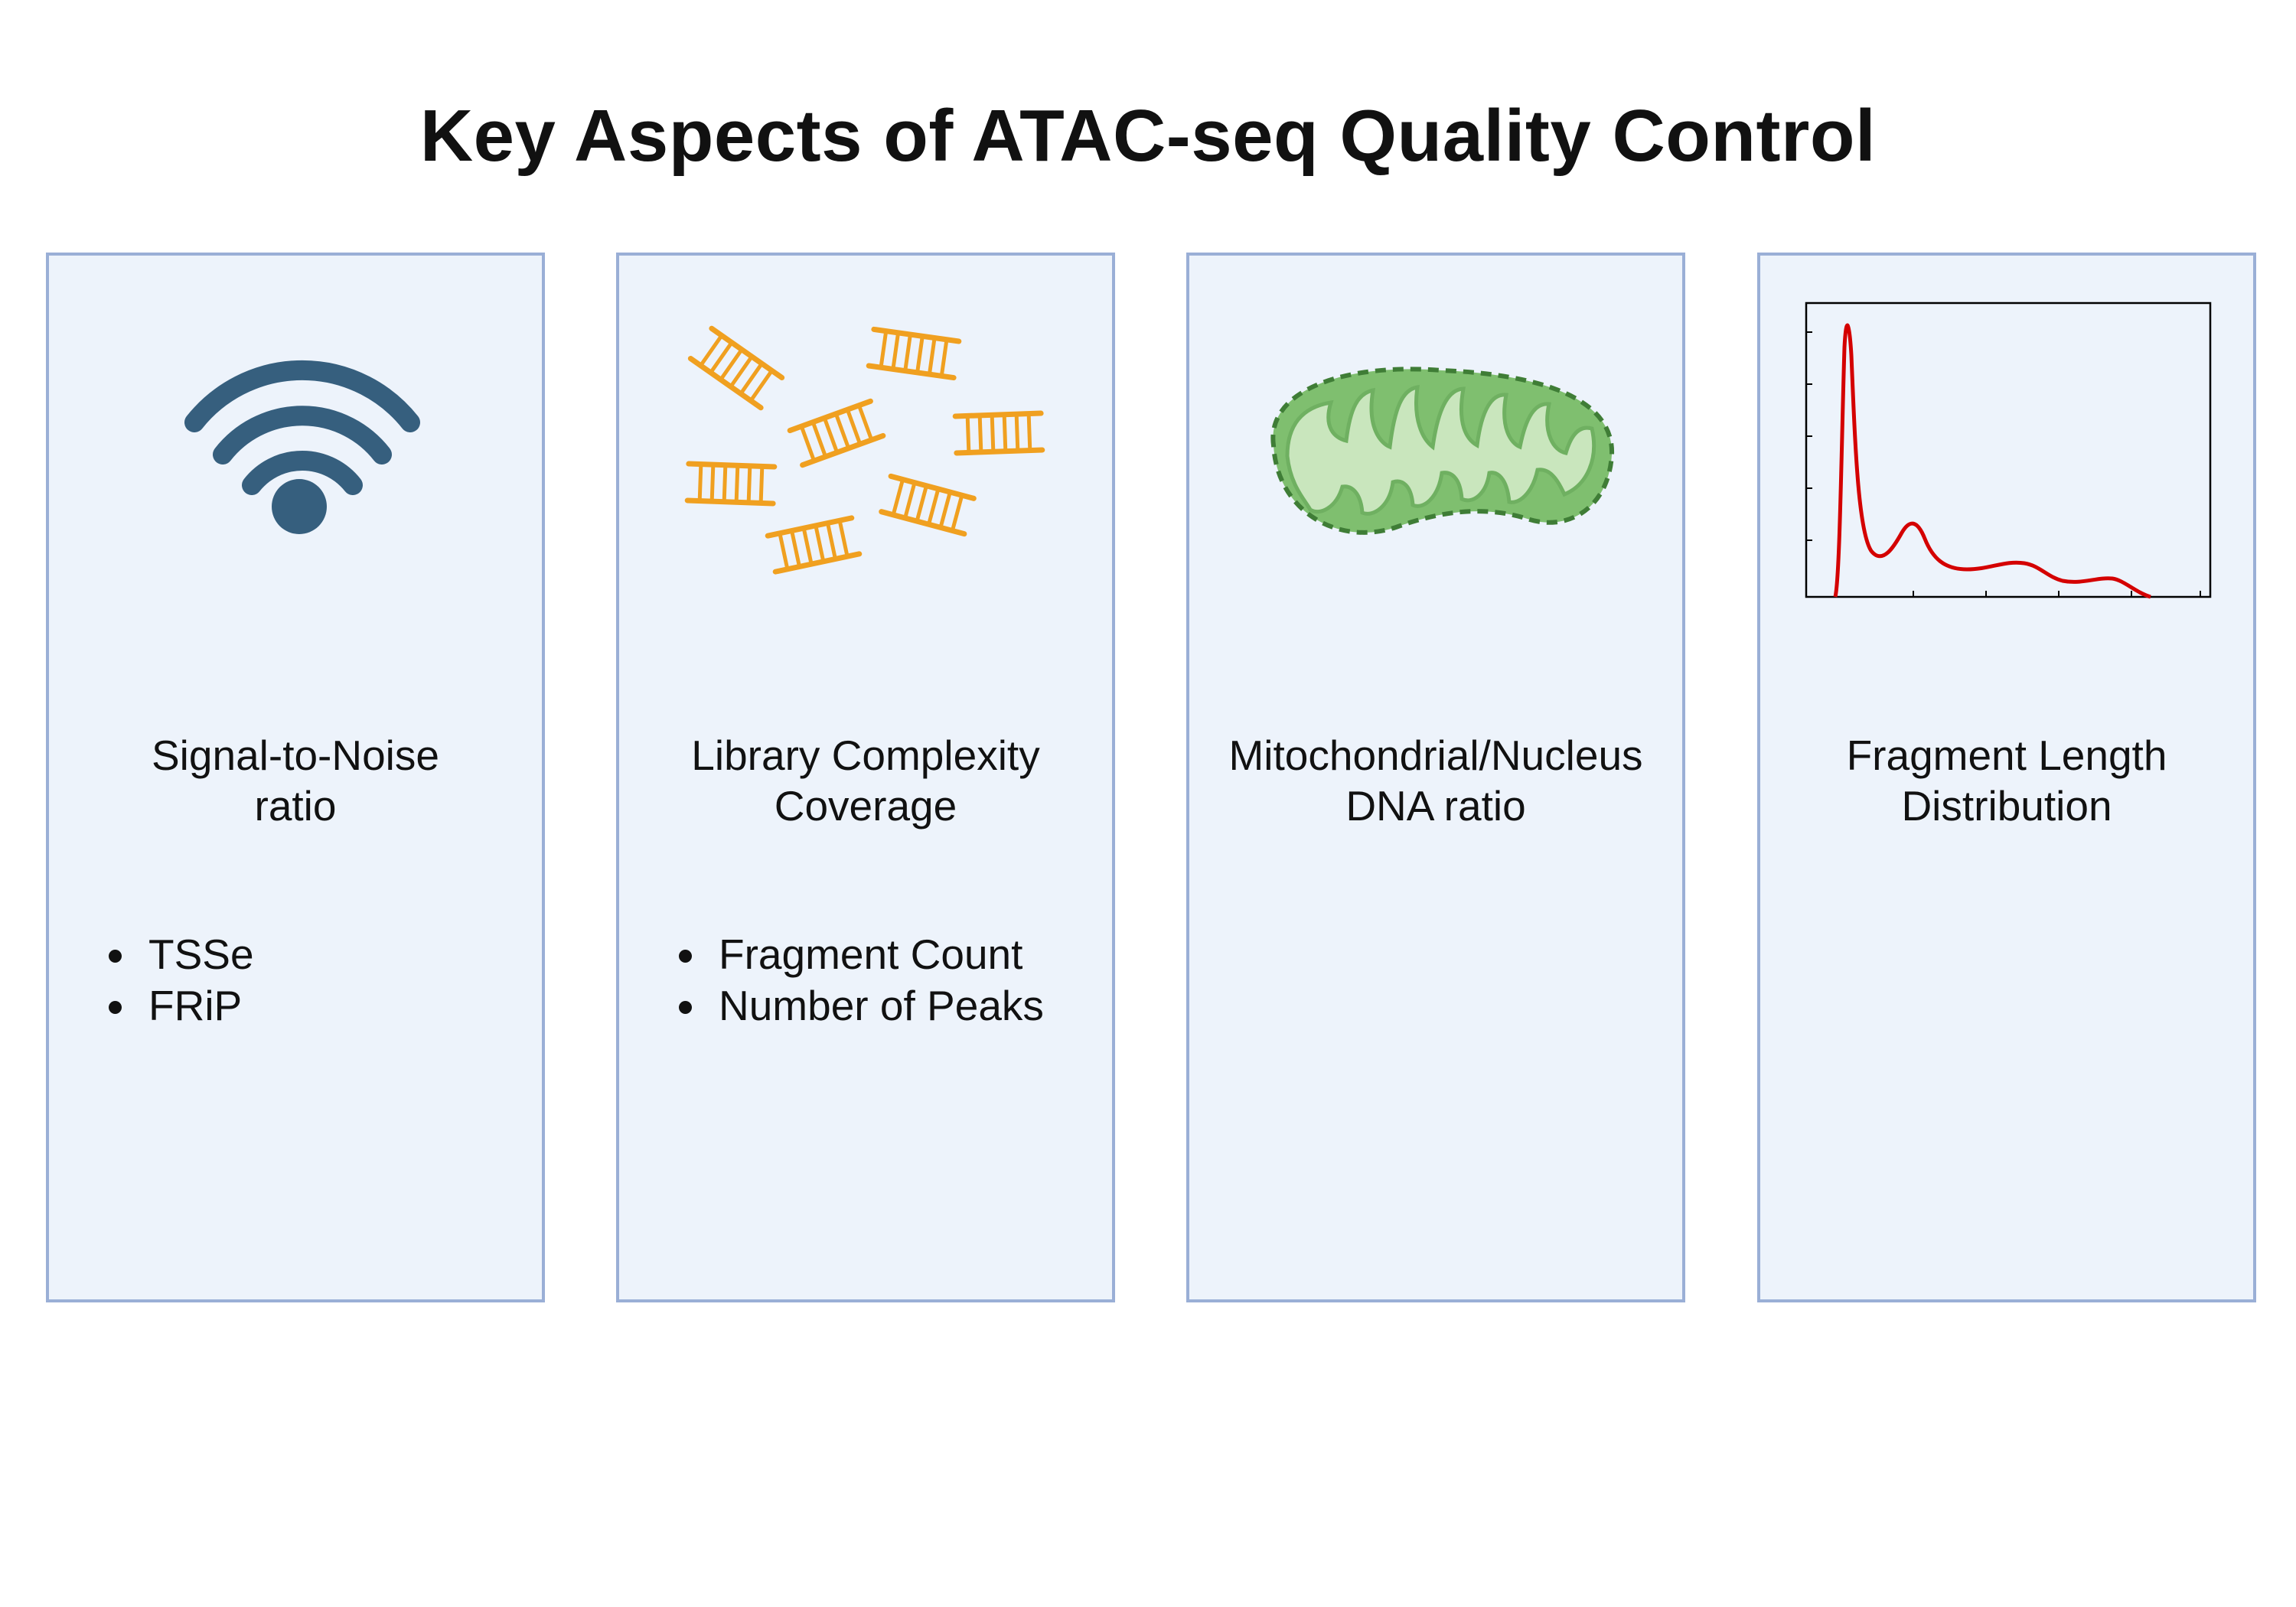 Image resolution: width=2296 pixels, height=1607 pixels. What do you see at coordinates (302, 435) in the screenshot?
I see `wifi-arc-middle` at bounding box center [302, 435].